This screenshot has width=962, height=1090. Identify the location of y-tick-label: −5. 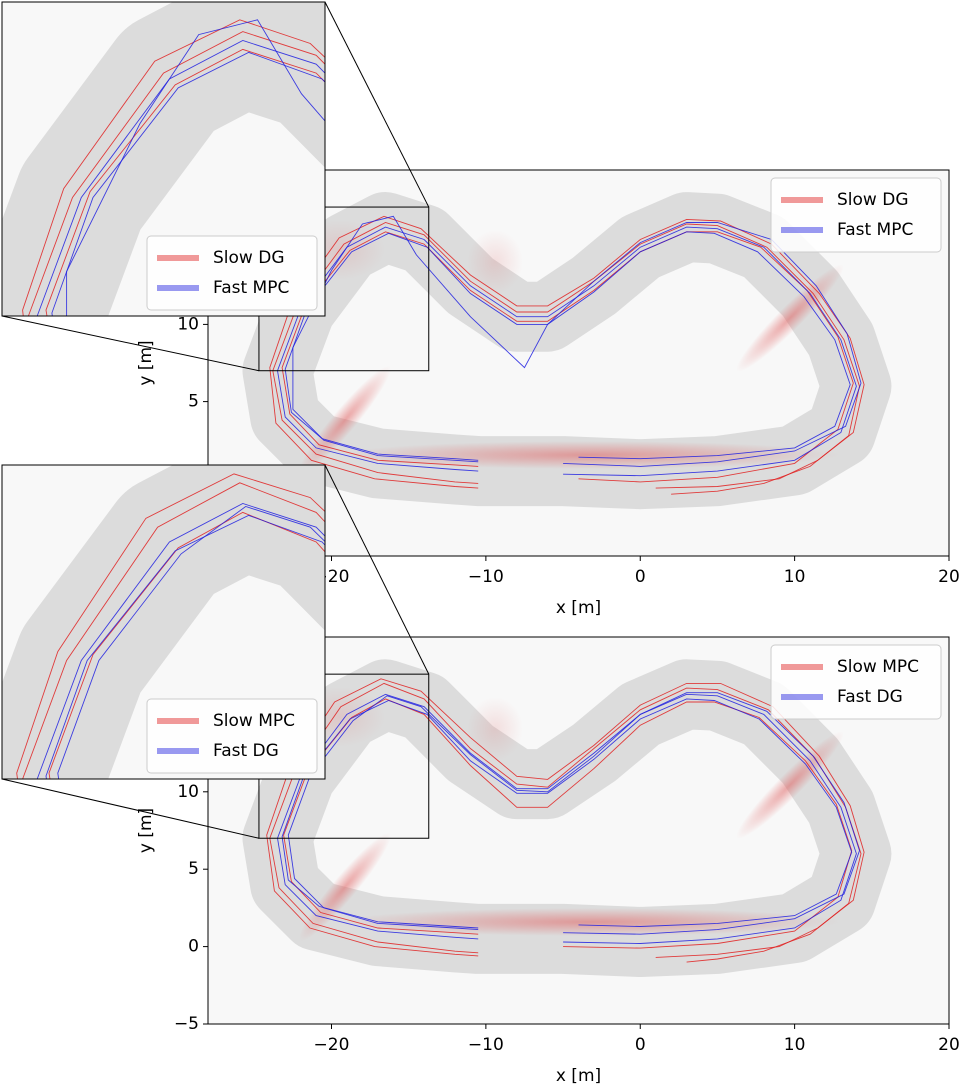
(186, 1024).